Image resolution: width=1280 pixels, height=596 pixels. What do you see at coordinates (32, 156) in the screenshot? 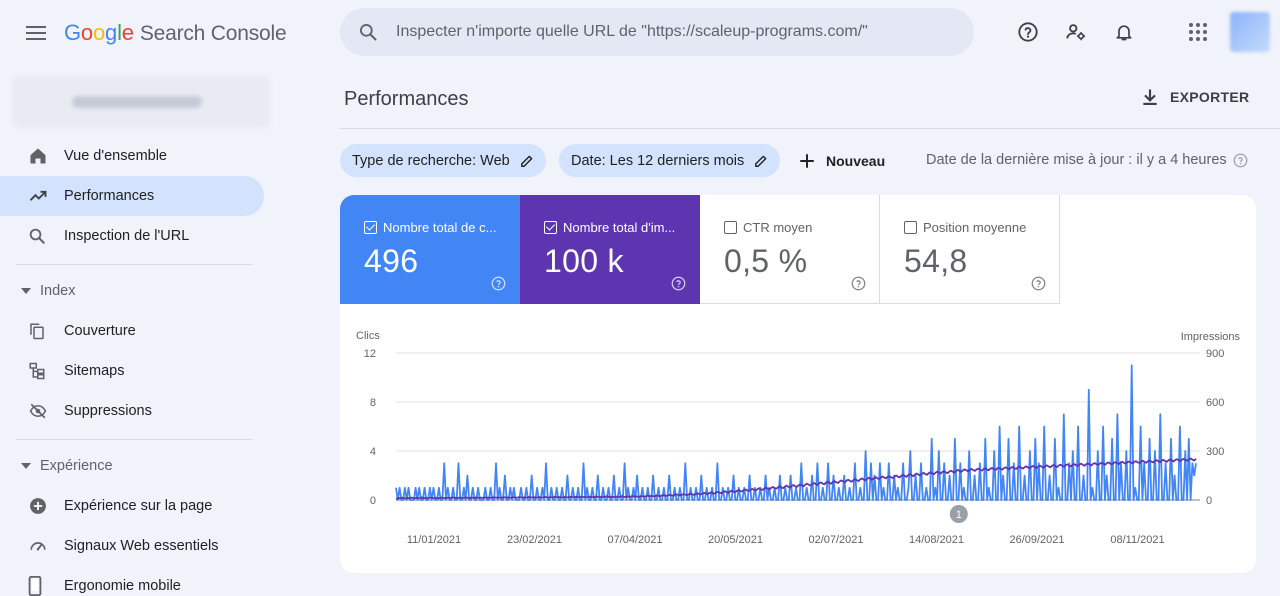
I see `home-icon` at bounding box center [32, 156].